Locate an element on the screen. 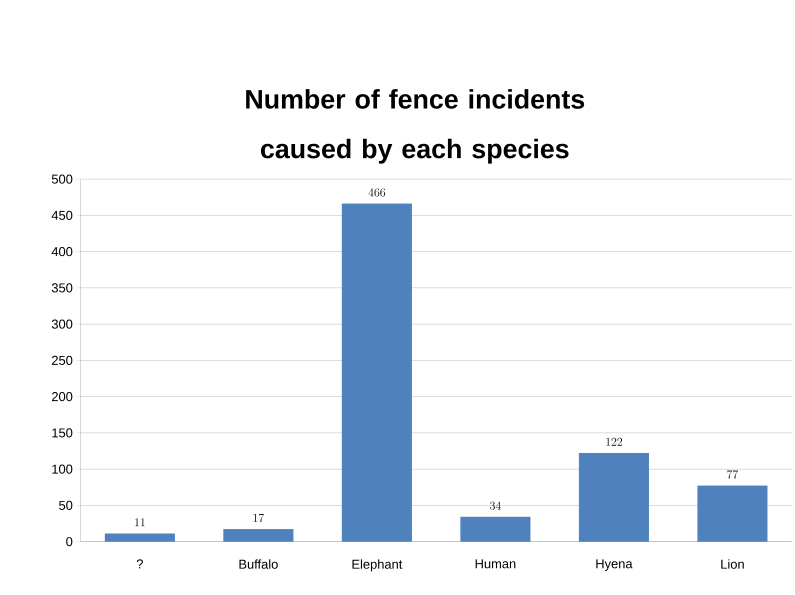  y-tick-label: 450 is located at coordinates (62, 215).